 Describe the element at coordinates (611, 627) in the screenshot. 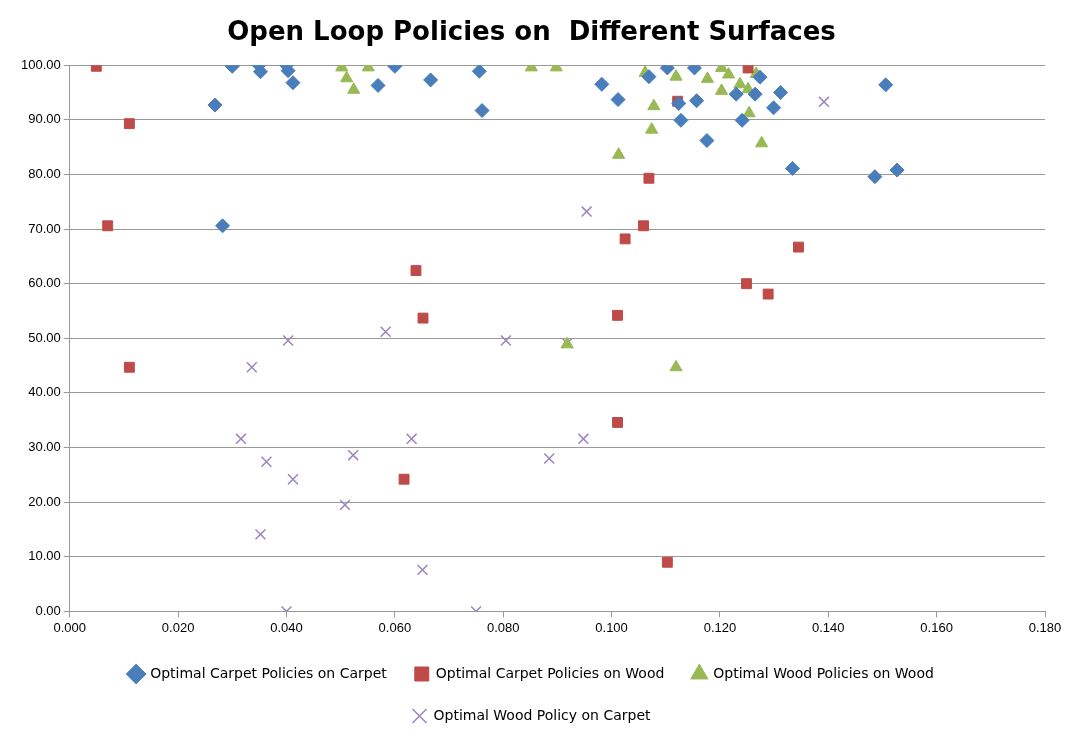

I see `x-tick-label: 0.100` at that location.